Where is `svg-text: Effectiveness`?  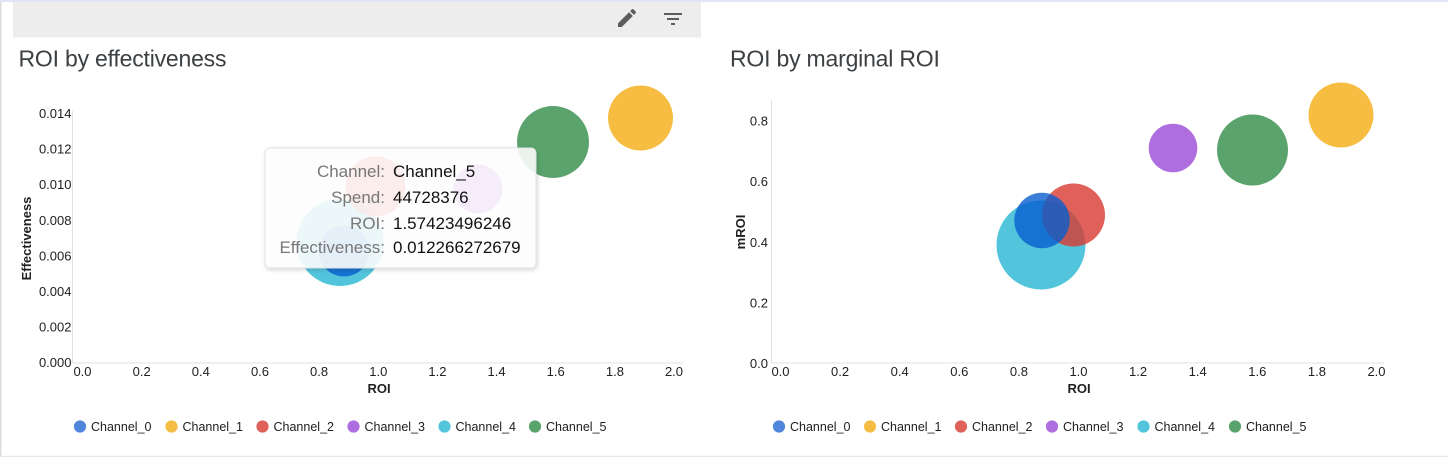
svg-text: Effectiveness is located at coordinates (26, 239).